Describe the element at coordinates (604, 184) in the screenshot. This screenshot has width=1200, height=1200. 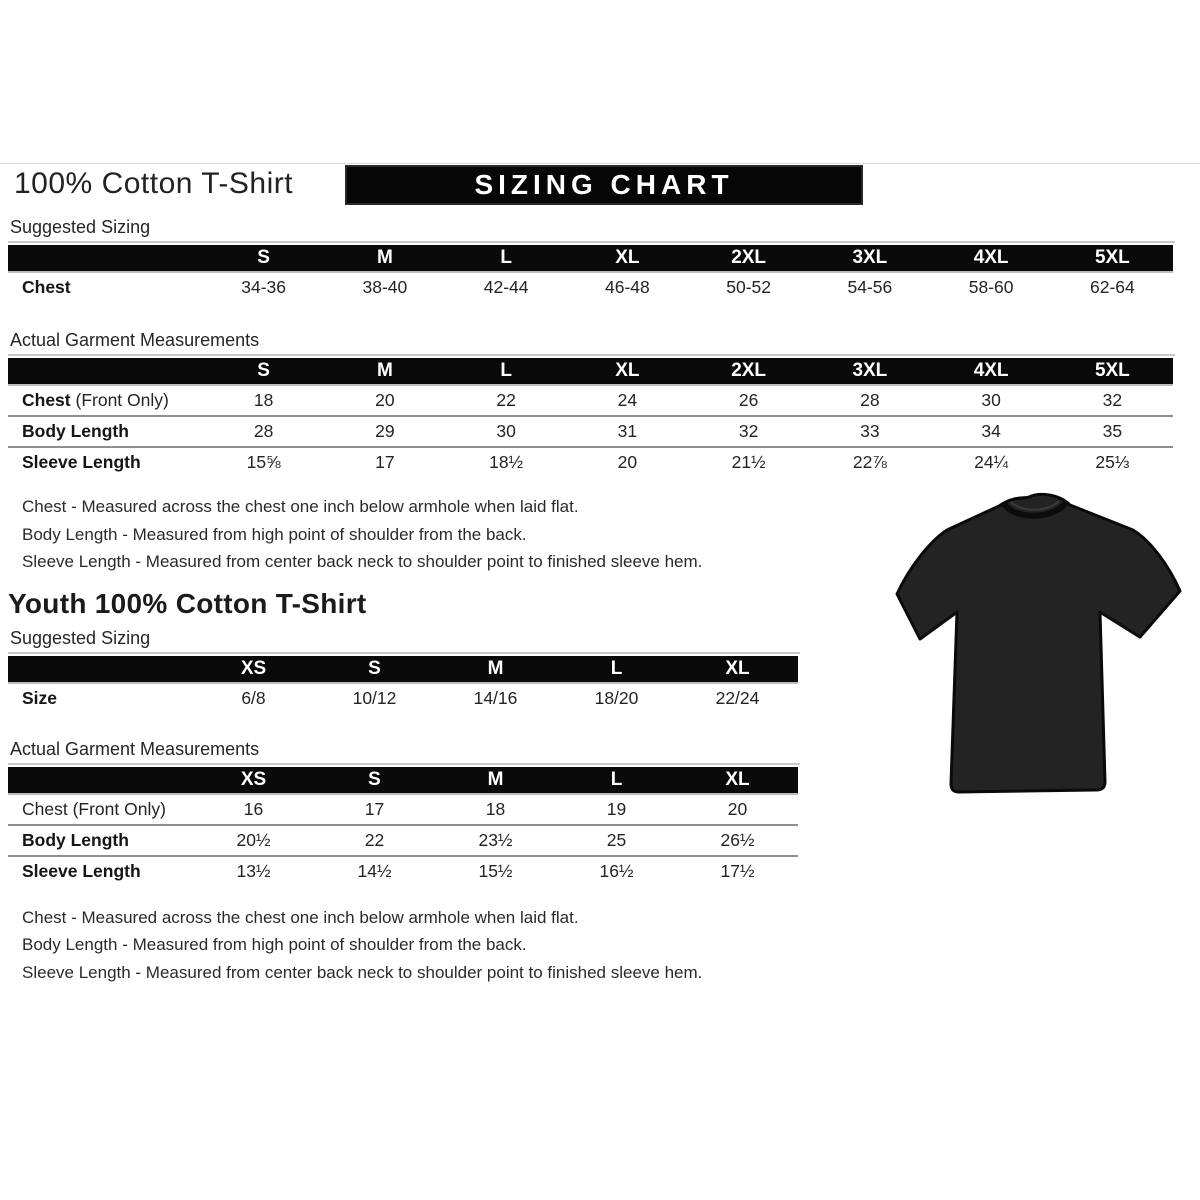
I see `sizing-chart-banner-label: SIZING CHART` at that location.